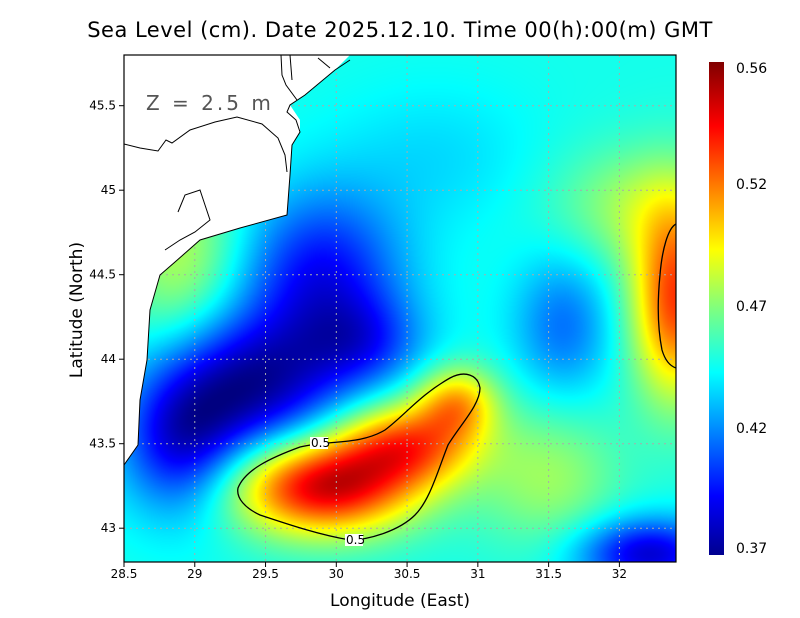 This screenshot has height=618, width=800. What do you see at coordinates (716, 308) in the screenshot?
I see `colorbar` at bounding box center [716, 308].